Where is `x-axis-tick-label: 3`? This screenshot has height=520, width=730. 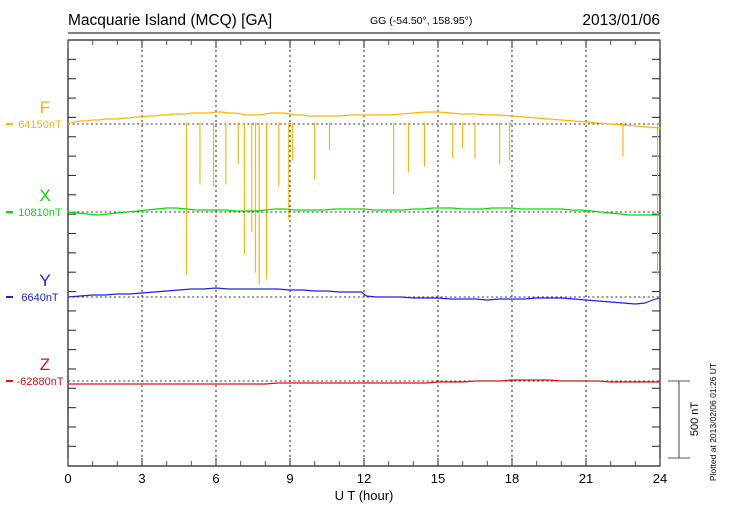 x-axis-tick-label: 3 is located at coordinates (141, 478).